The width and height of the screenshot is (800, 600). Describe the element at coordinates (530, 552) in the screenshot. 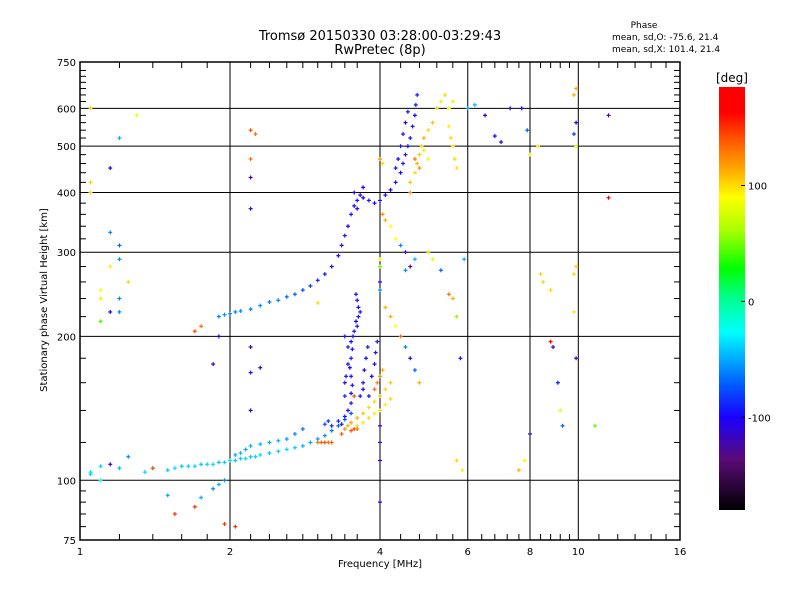

I see `x-tick-label: 8` at that location.